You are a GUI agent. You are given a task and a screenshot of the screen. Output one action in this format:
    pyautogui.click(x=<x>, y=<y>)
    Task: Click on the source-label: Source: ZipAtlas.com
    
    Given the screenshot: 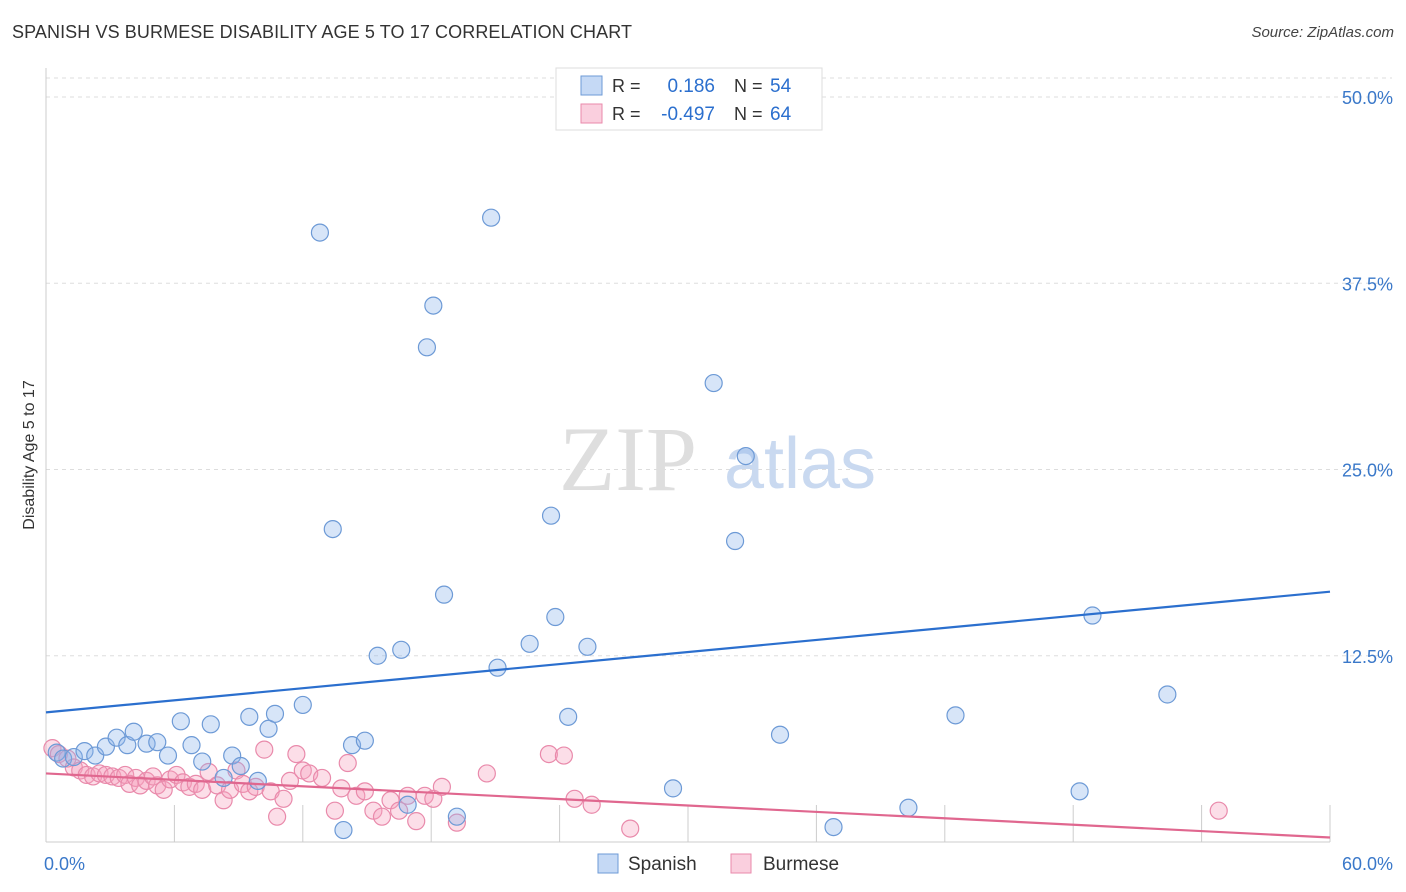 What is the action you would take?
    pyautogui.click(x=1322, y=32)
    